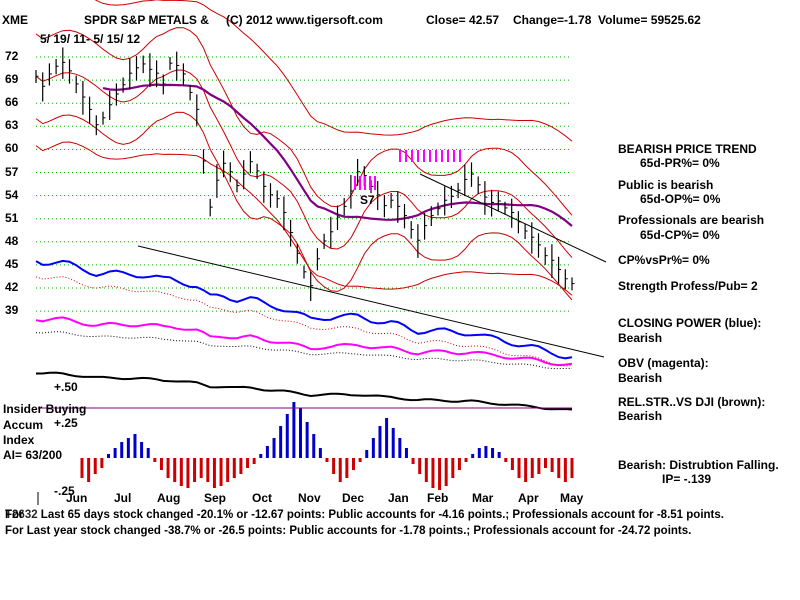 This screenshot has width=800, height=600. What do you see at coordinates (572, 498) in the screenshot?
I see `x-tick-label: May` at bounding box center [572, 498].